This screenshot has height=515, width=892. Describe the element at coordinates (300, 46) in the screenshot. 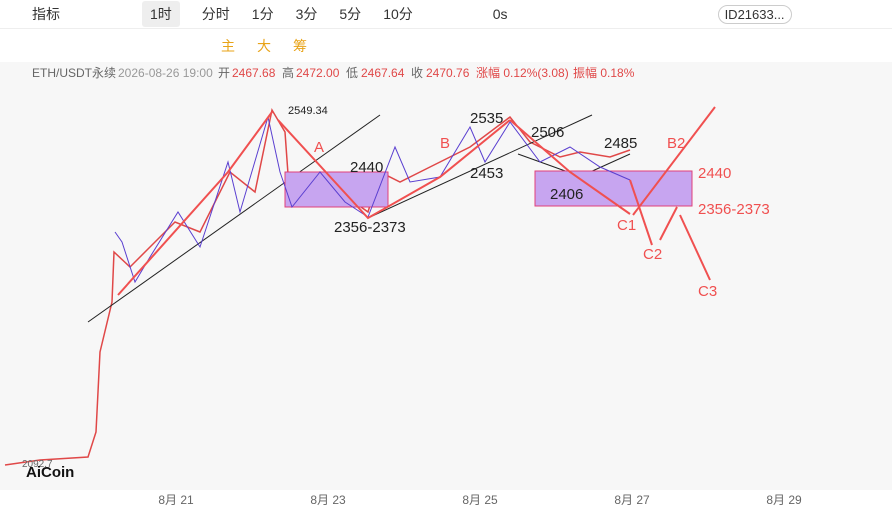

I see `chips-button: 筹` at that location.